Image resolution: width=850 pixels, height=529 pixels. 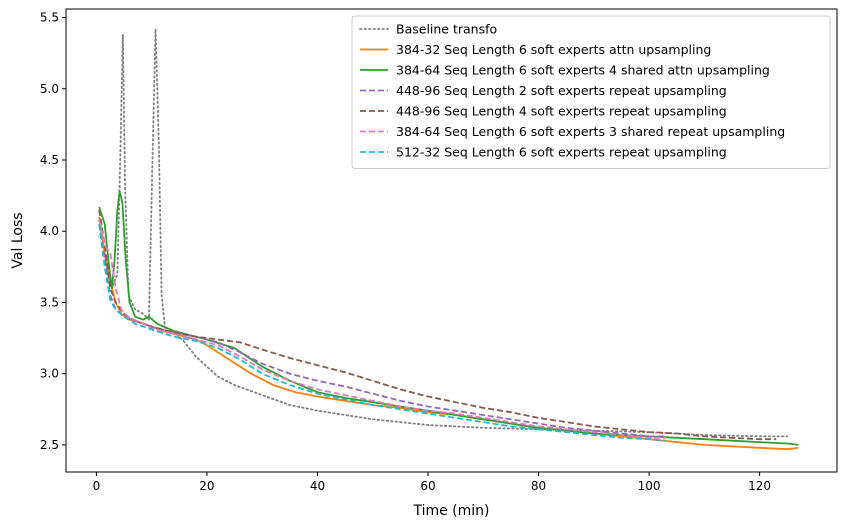 What do you see at coordinates (446, 29) in the screenshot?
I see `legend-entry-1: Baseline transfo` at bounding box center [446, 29].